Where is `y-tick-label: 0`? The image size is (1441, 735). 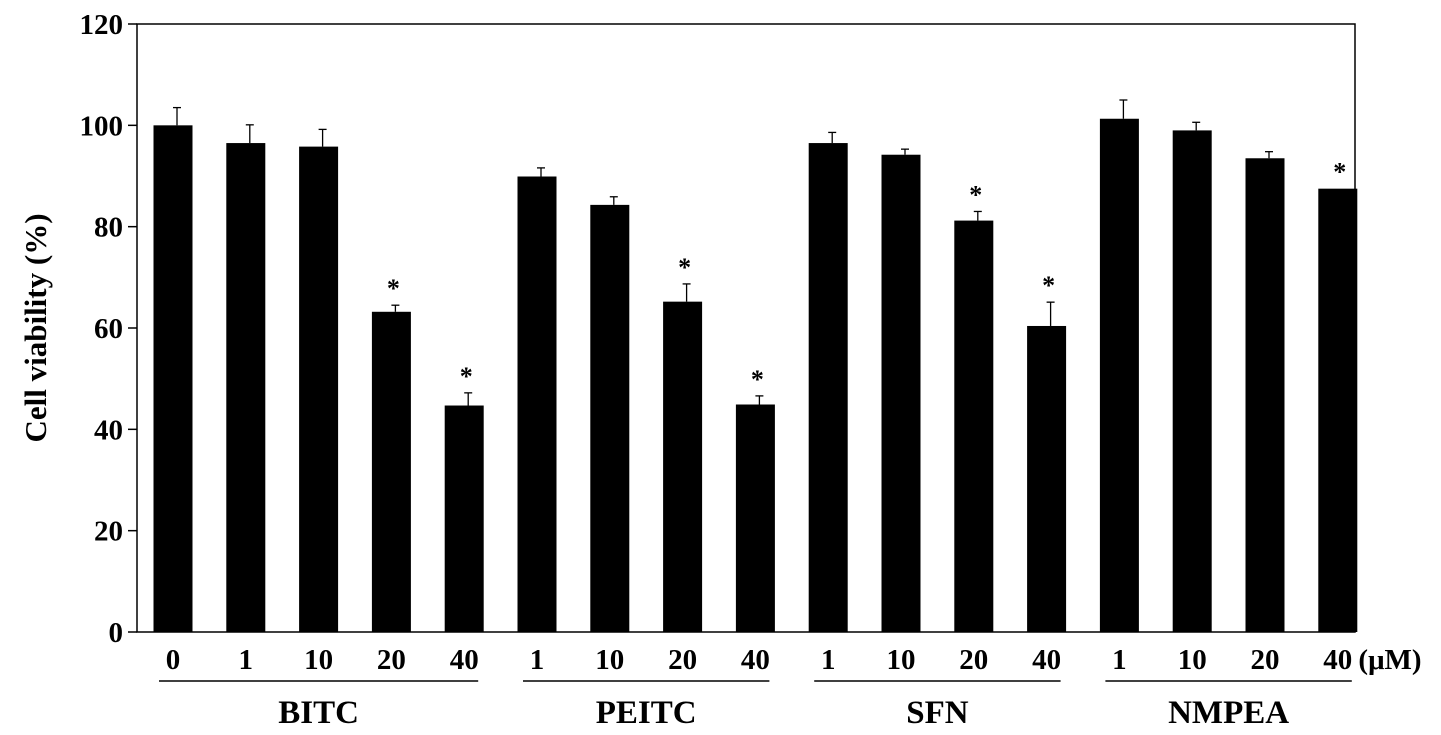
y-tick-label: 0 is located at coordinates (116, 633).